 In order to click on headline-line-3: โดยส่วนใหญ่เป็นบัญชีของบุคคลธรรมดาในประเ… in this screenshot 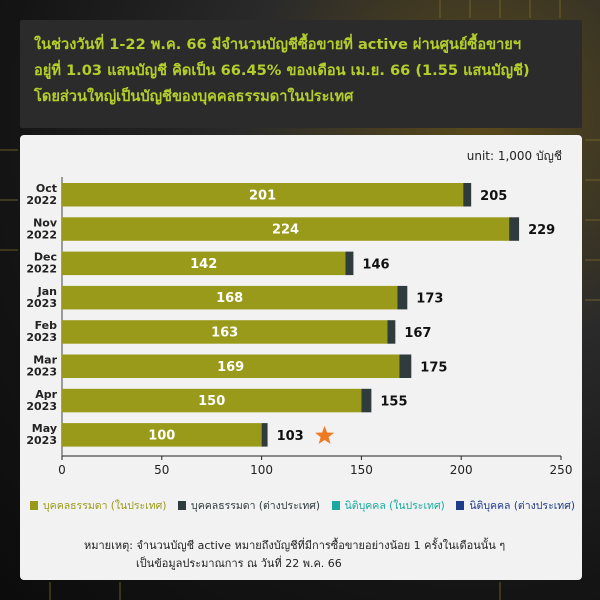, I will do `click(194, 96)`.